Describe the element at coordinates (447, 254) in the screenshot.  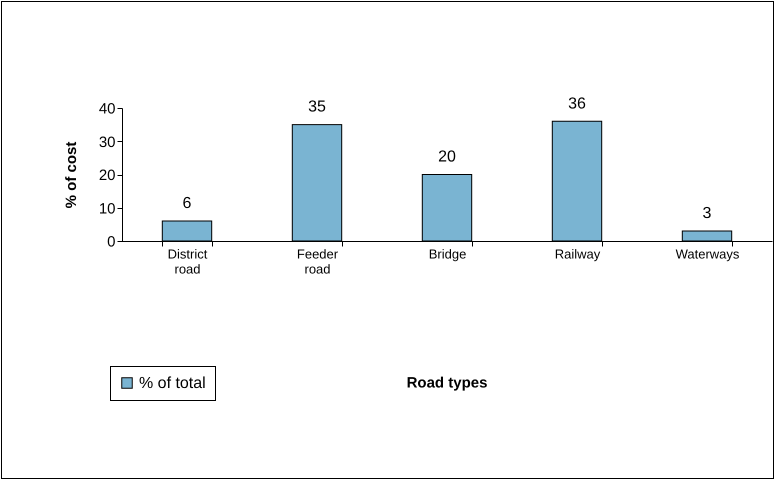
I see `x-tick-label: Bridge` at that location.